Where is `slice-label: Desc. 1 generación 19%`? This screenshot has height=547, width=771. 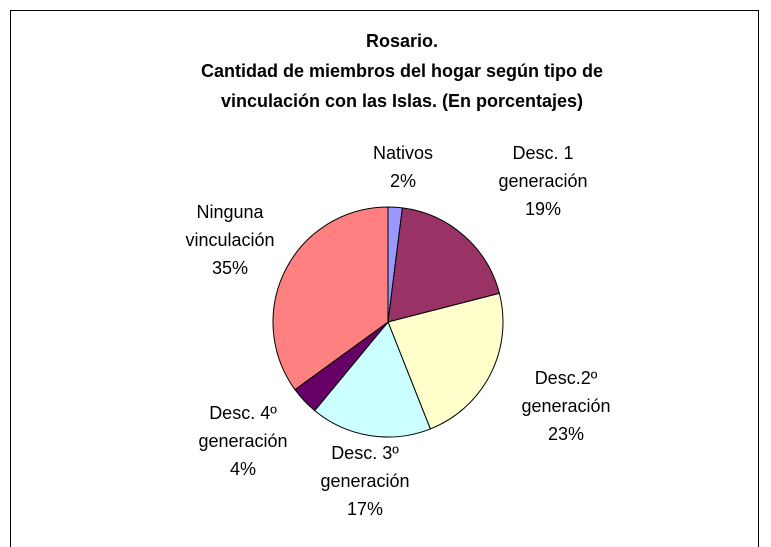
slice-label: Desc. 1 generación 19% is located at coordinates (543, 181).